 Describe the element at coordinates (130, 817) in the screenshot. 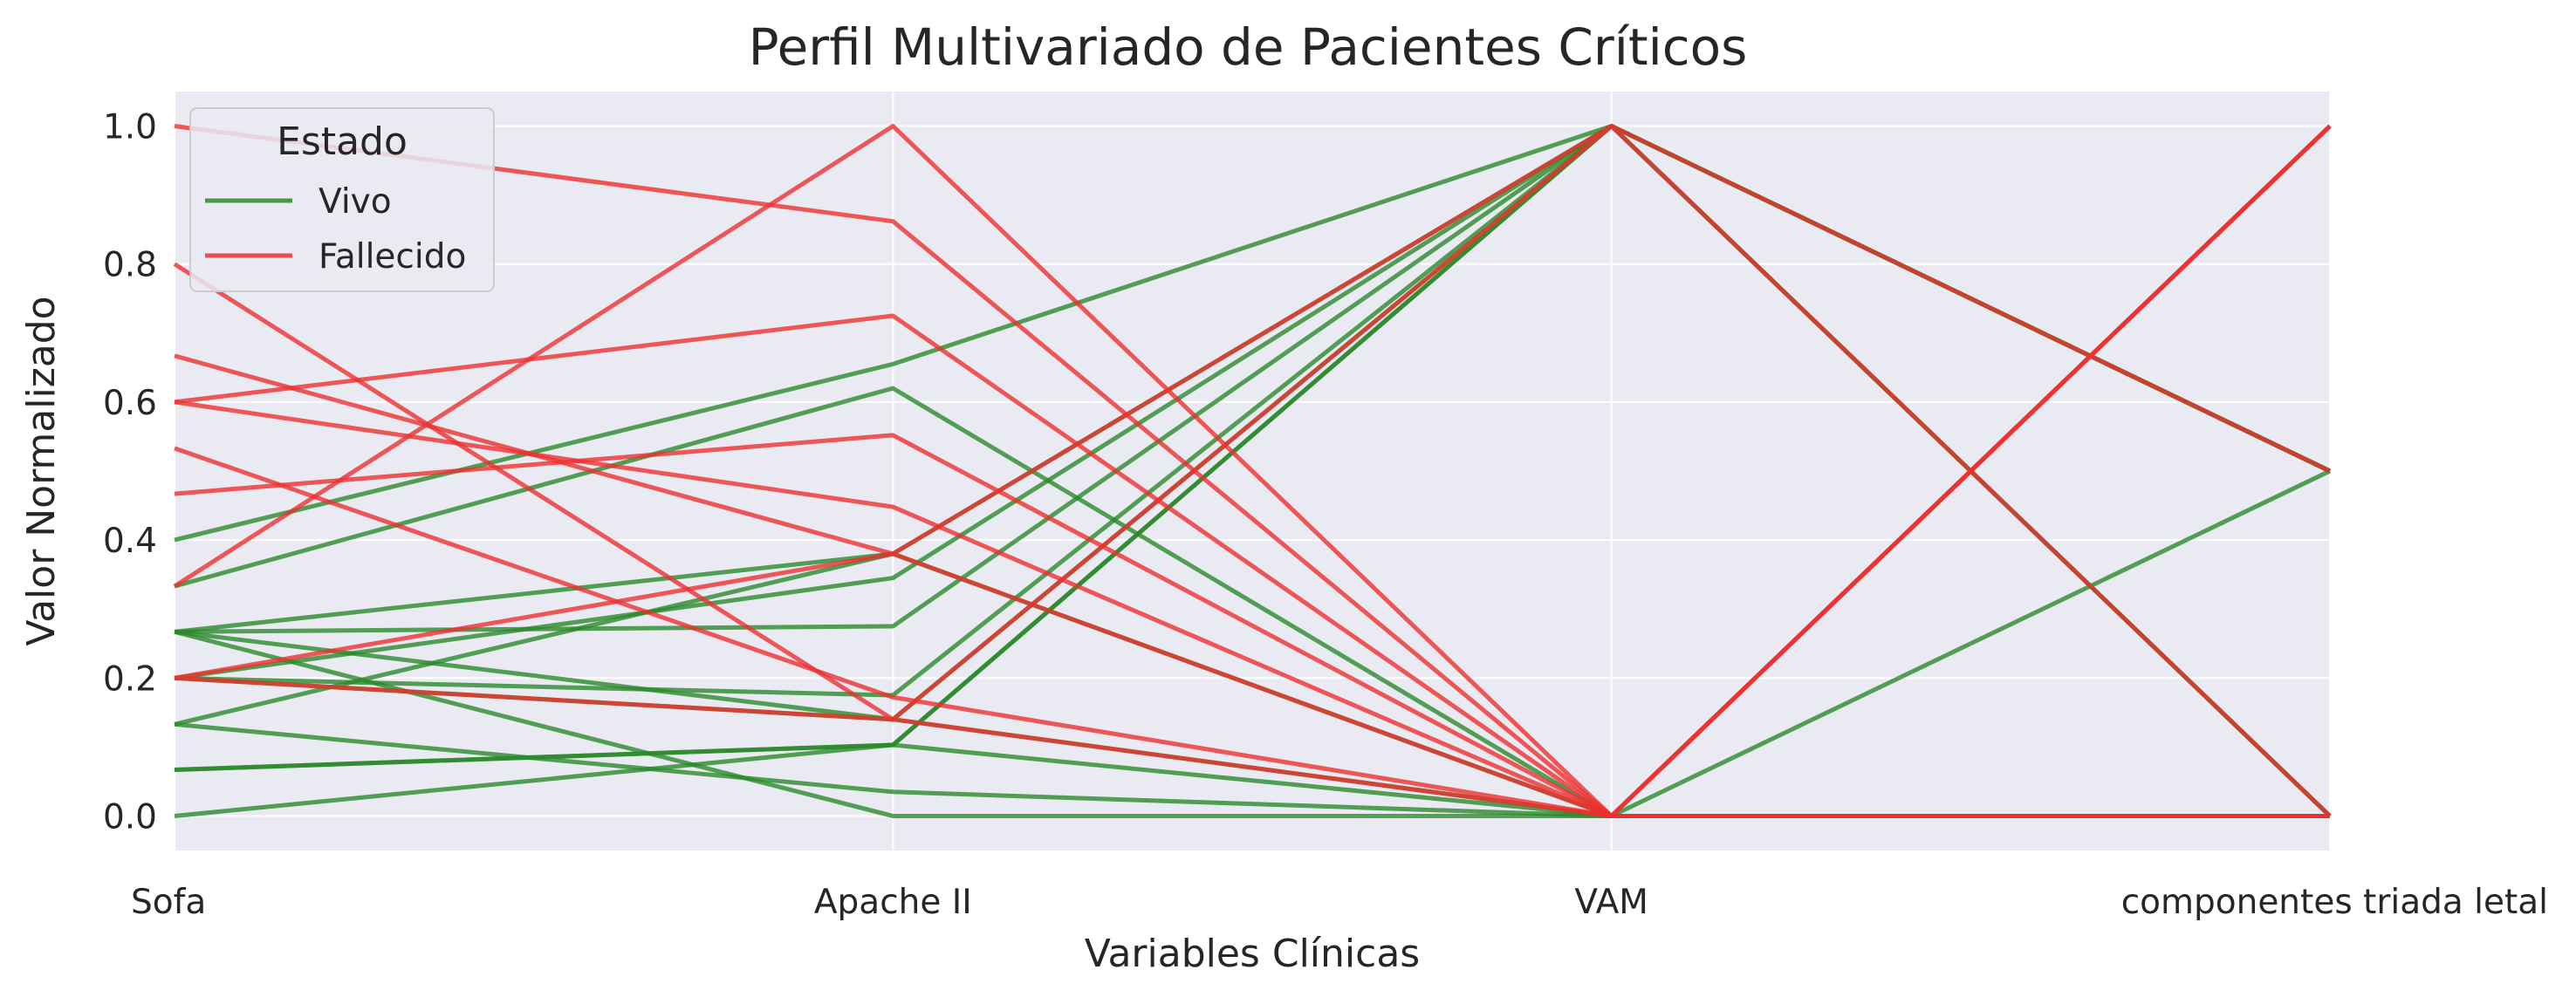

I see `y-tick-label: 0.0` at that location.